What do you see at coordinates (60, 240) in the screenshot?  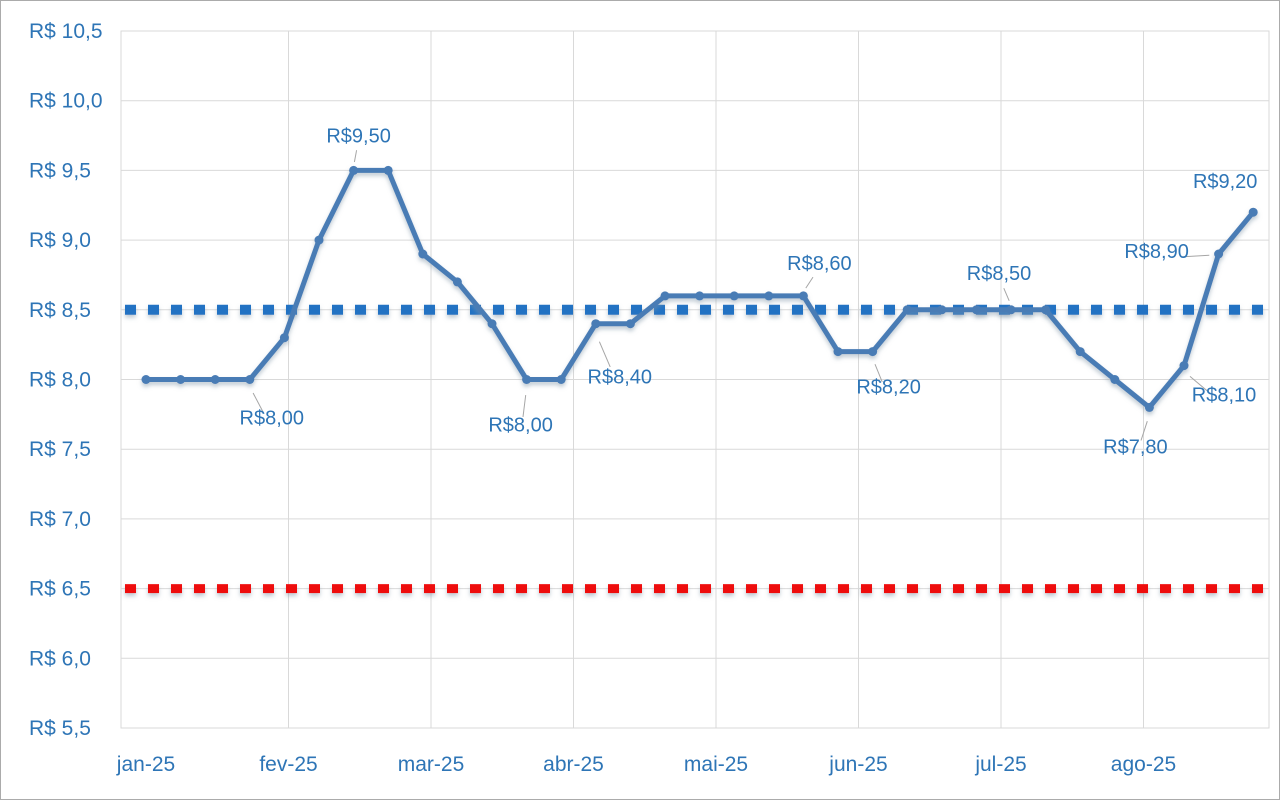 I see `y-axis-tick-label: R$ 9,0` at bounding box center [60, 240].